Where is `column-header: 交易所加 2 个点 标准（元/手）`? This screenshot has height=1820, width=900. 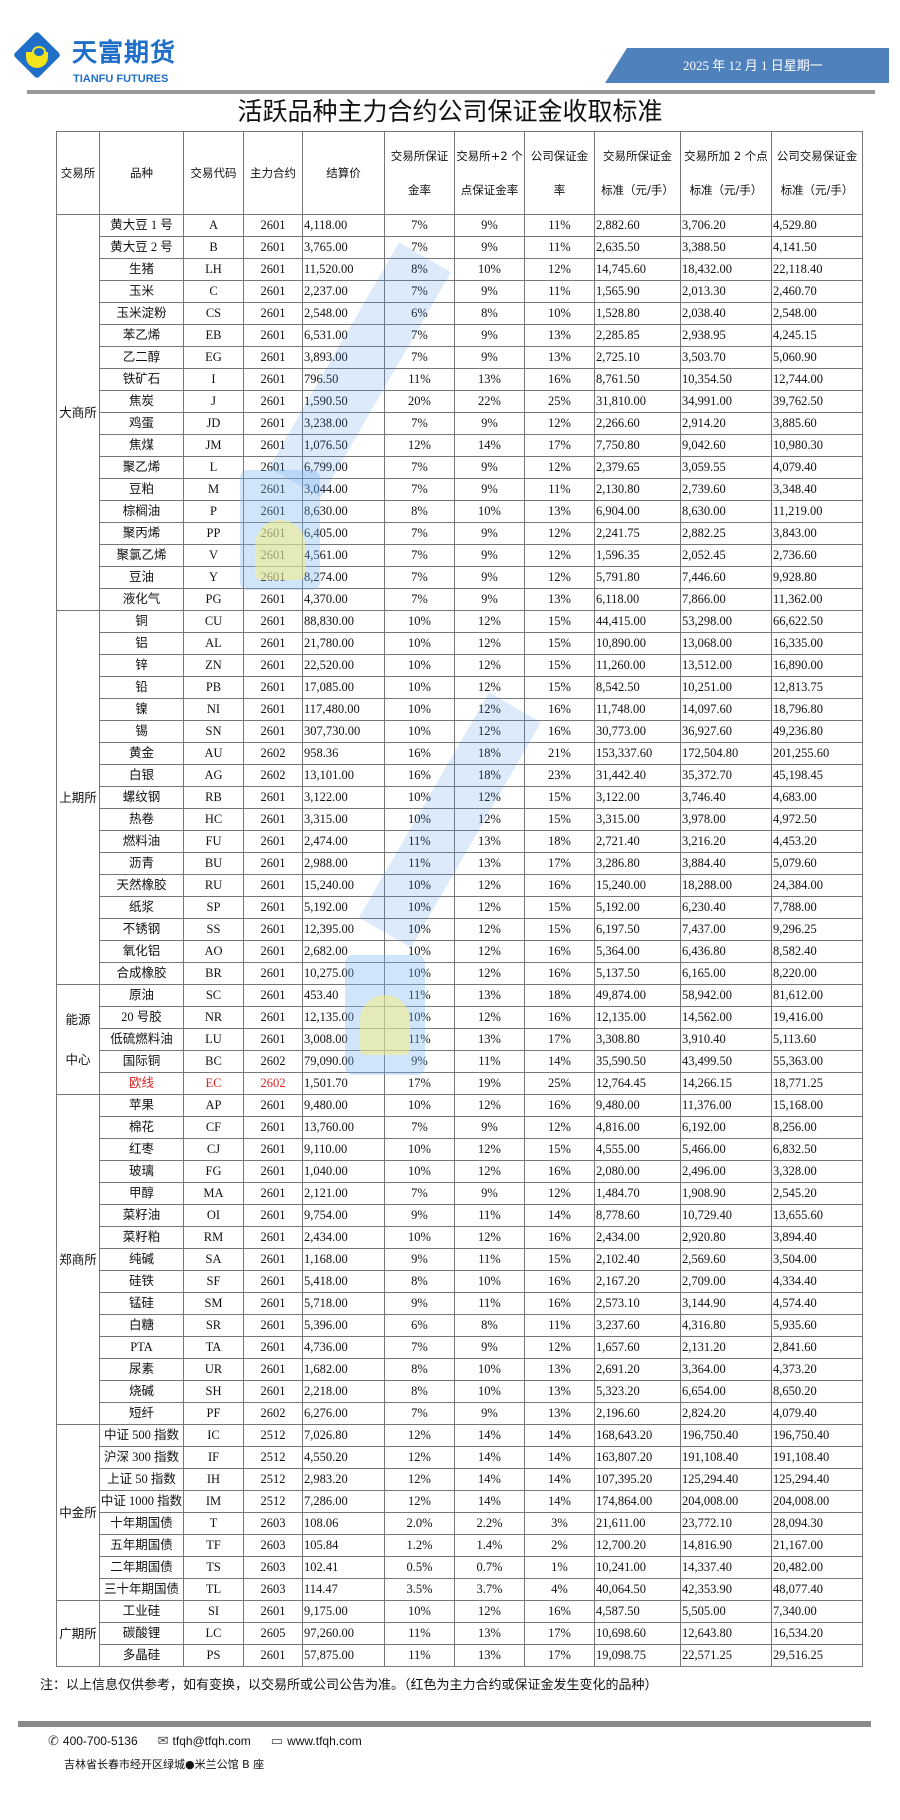
column-header: 交易所加 2 个点 标准（元/手） is located at coordinates (726, 173).